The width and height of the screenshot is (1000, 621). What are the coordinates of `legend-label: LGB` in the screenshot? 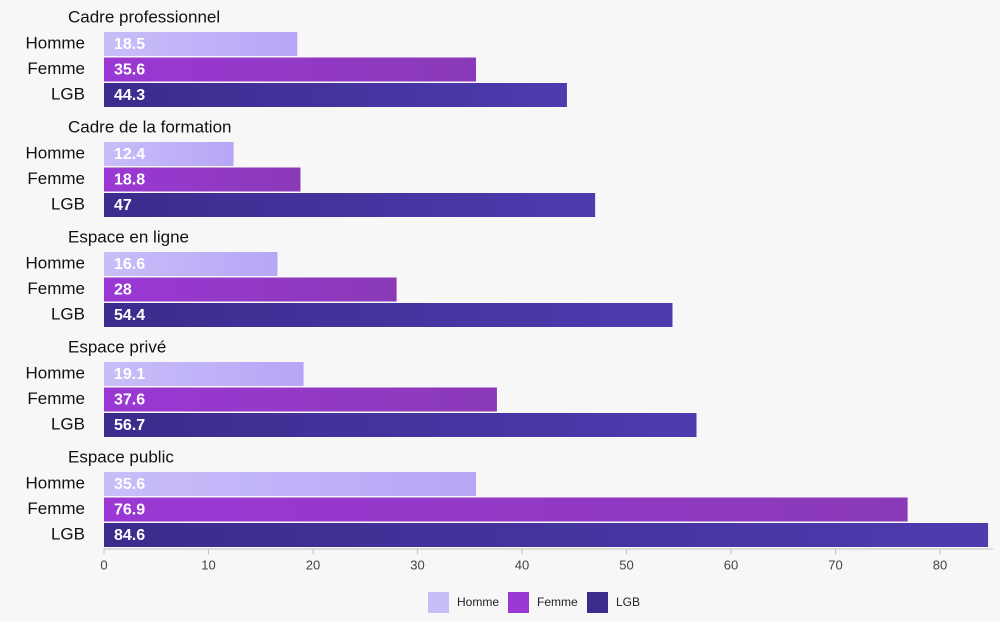 It's located at (628, 602).